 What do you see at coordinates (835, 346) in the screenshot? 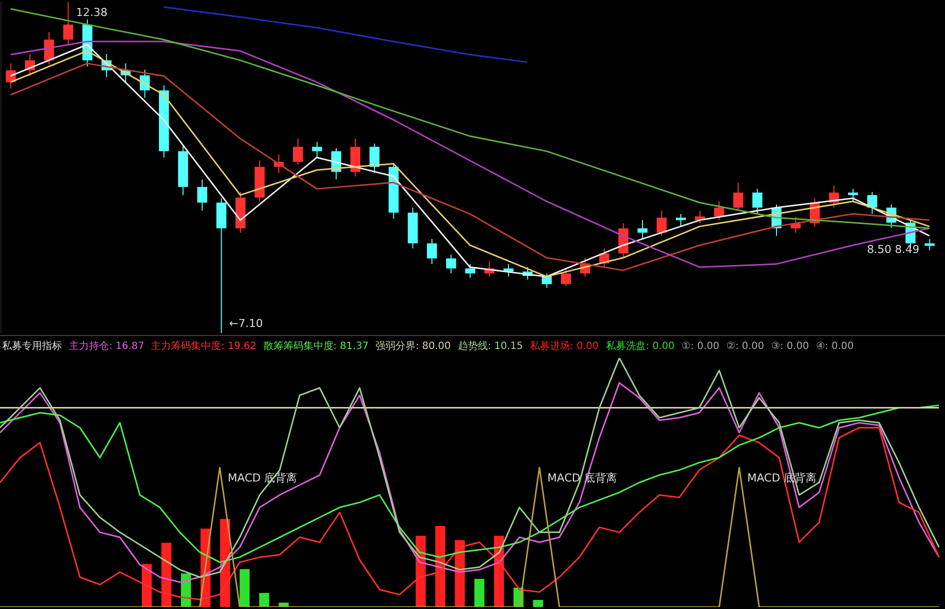
I see `text: ④: 0.00` at bounding box center [835, 346].